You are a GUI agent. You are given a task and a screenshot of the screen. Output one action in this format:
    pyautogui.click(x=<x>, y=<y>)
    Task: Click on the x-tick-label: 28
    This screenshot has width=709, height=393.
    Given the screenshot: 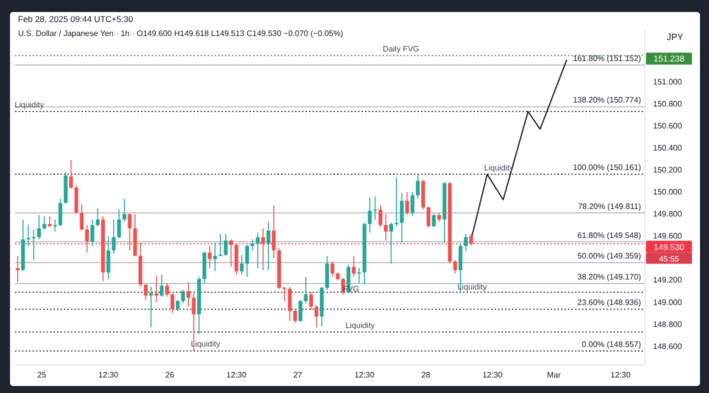 What is the action you would take?
    pyautogui.click(x=426, y=375)
    